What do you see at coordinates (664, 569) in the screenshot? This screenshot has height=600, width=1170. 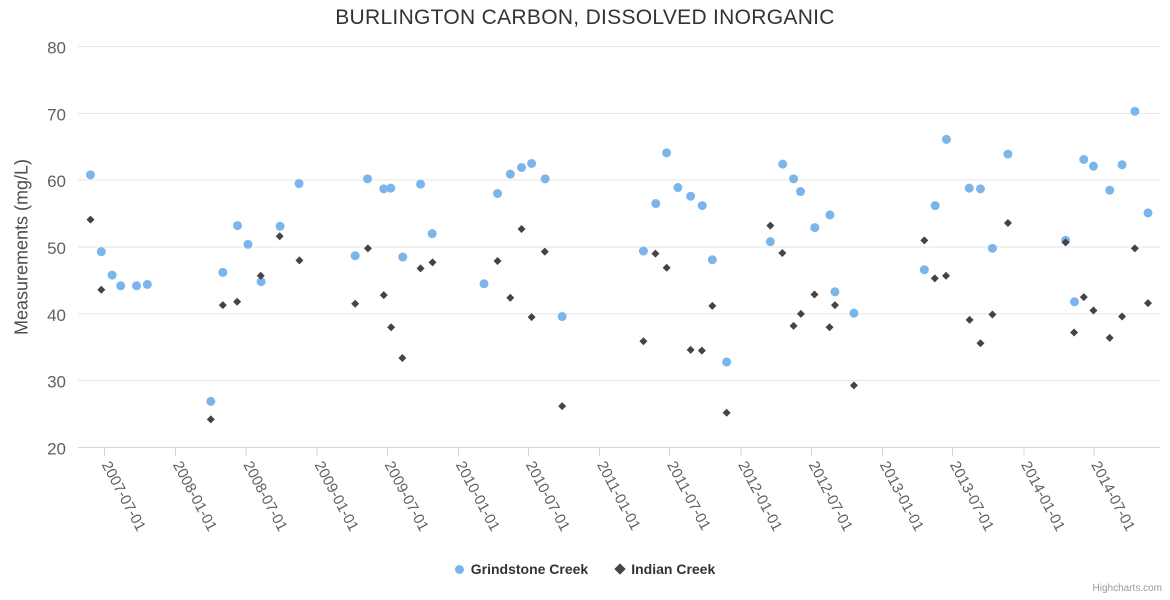 I see `legend-item-indian-creek: Indian Creek` at bounding box center [664, 569].